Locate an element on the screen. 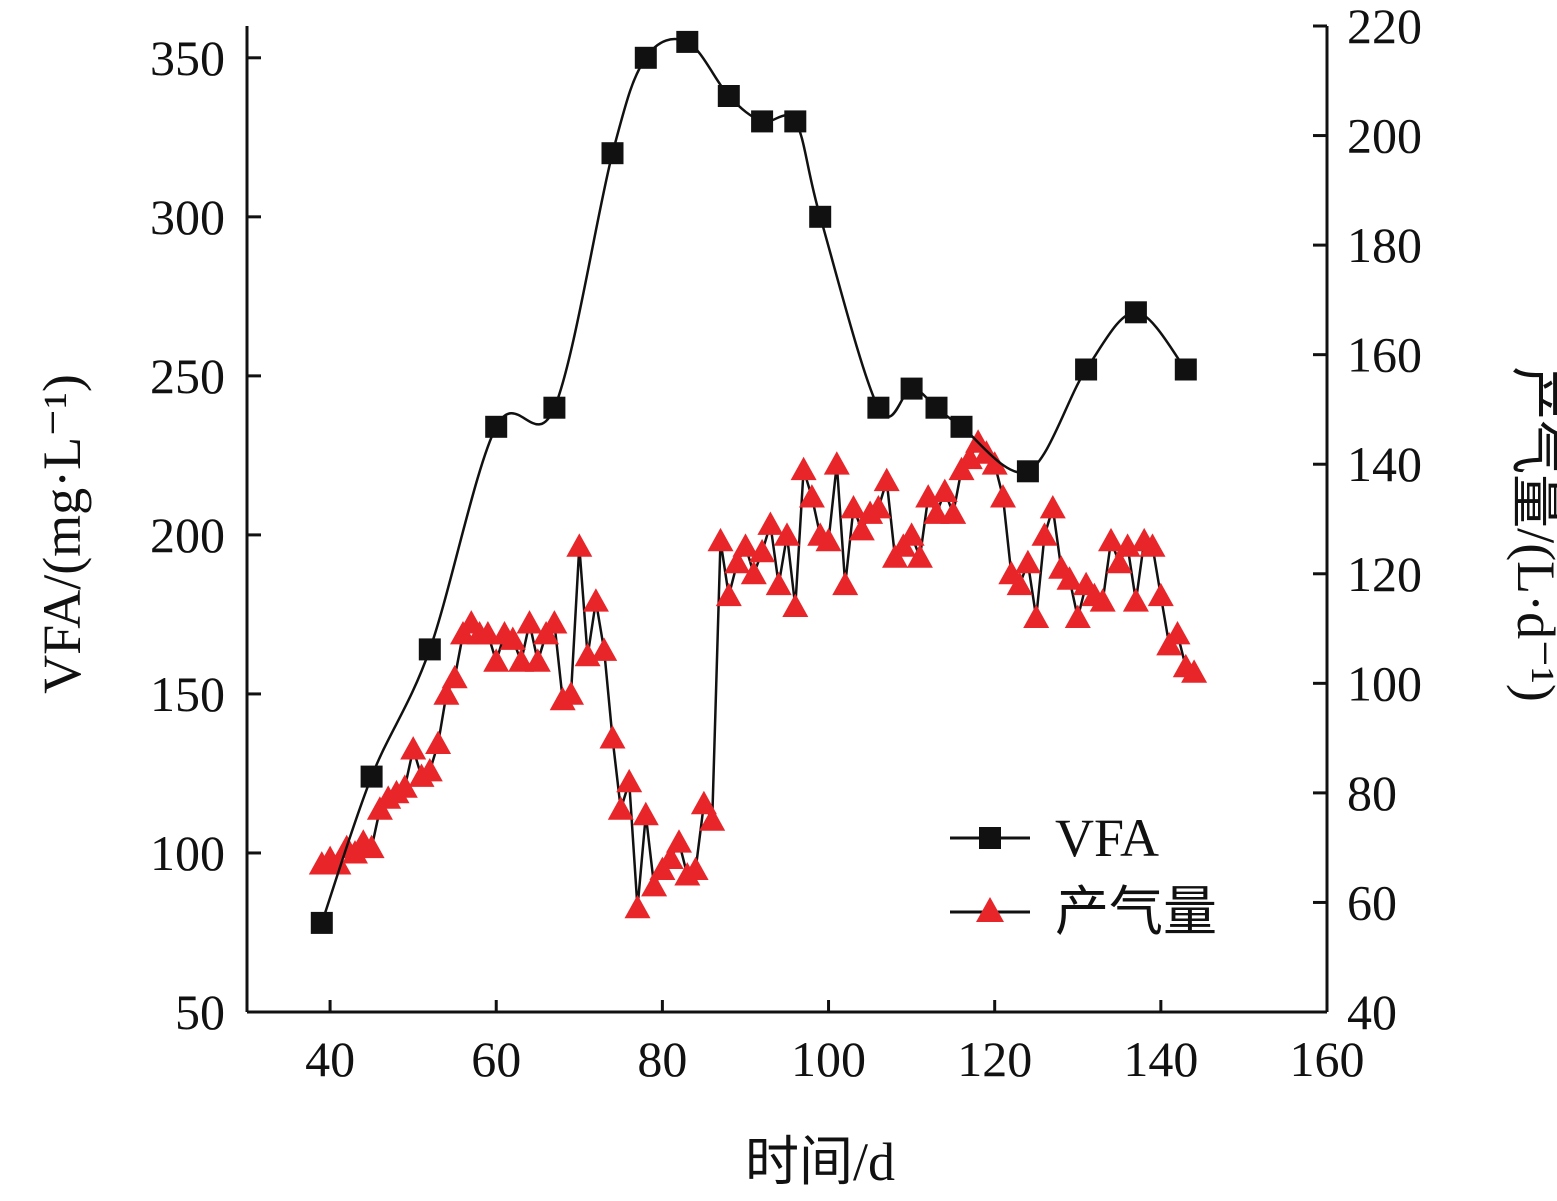 The height and width of the screenshot is (1201, 1557). x-tick-label: 100 is located at coordinates (828, 1059).